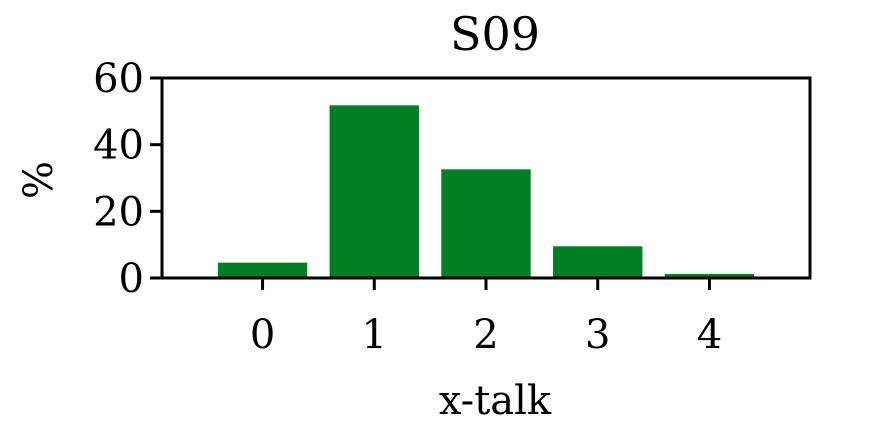  Describe the element at coordinates (127, 179) in the screenshot. I see `y-axis-ticks: 0 20 40 60` at that location.